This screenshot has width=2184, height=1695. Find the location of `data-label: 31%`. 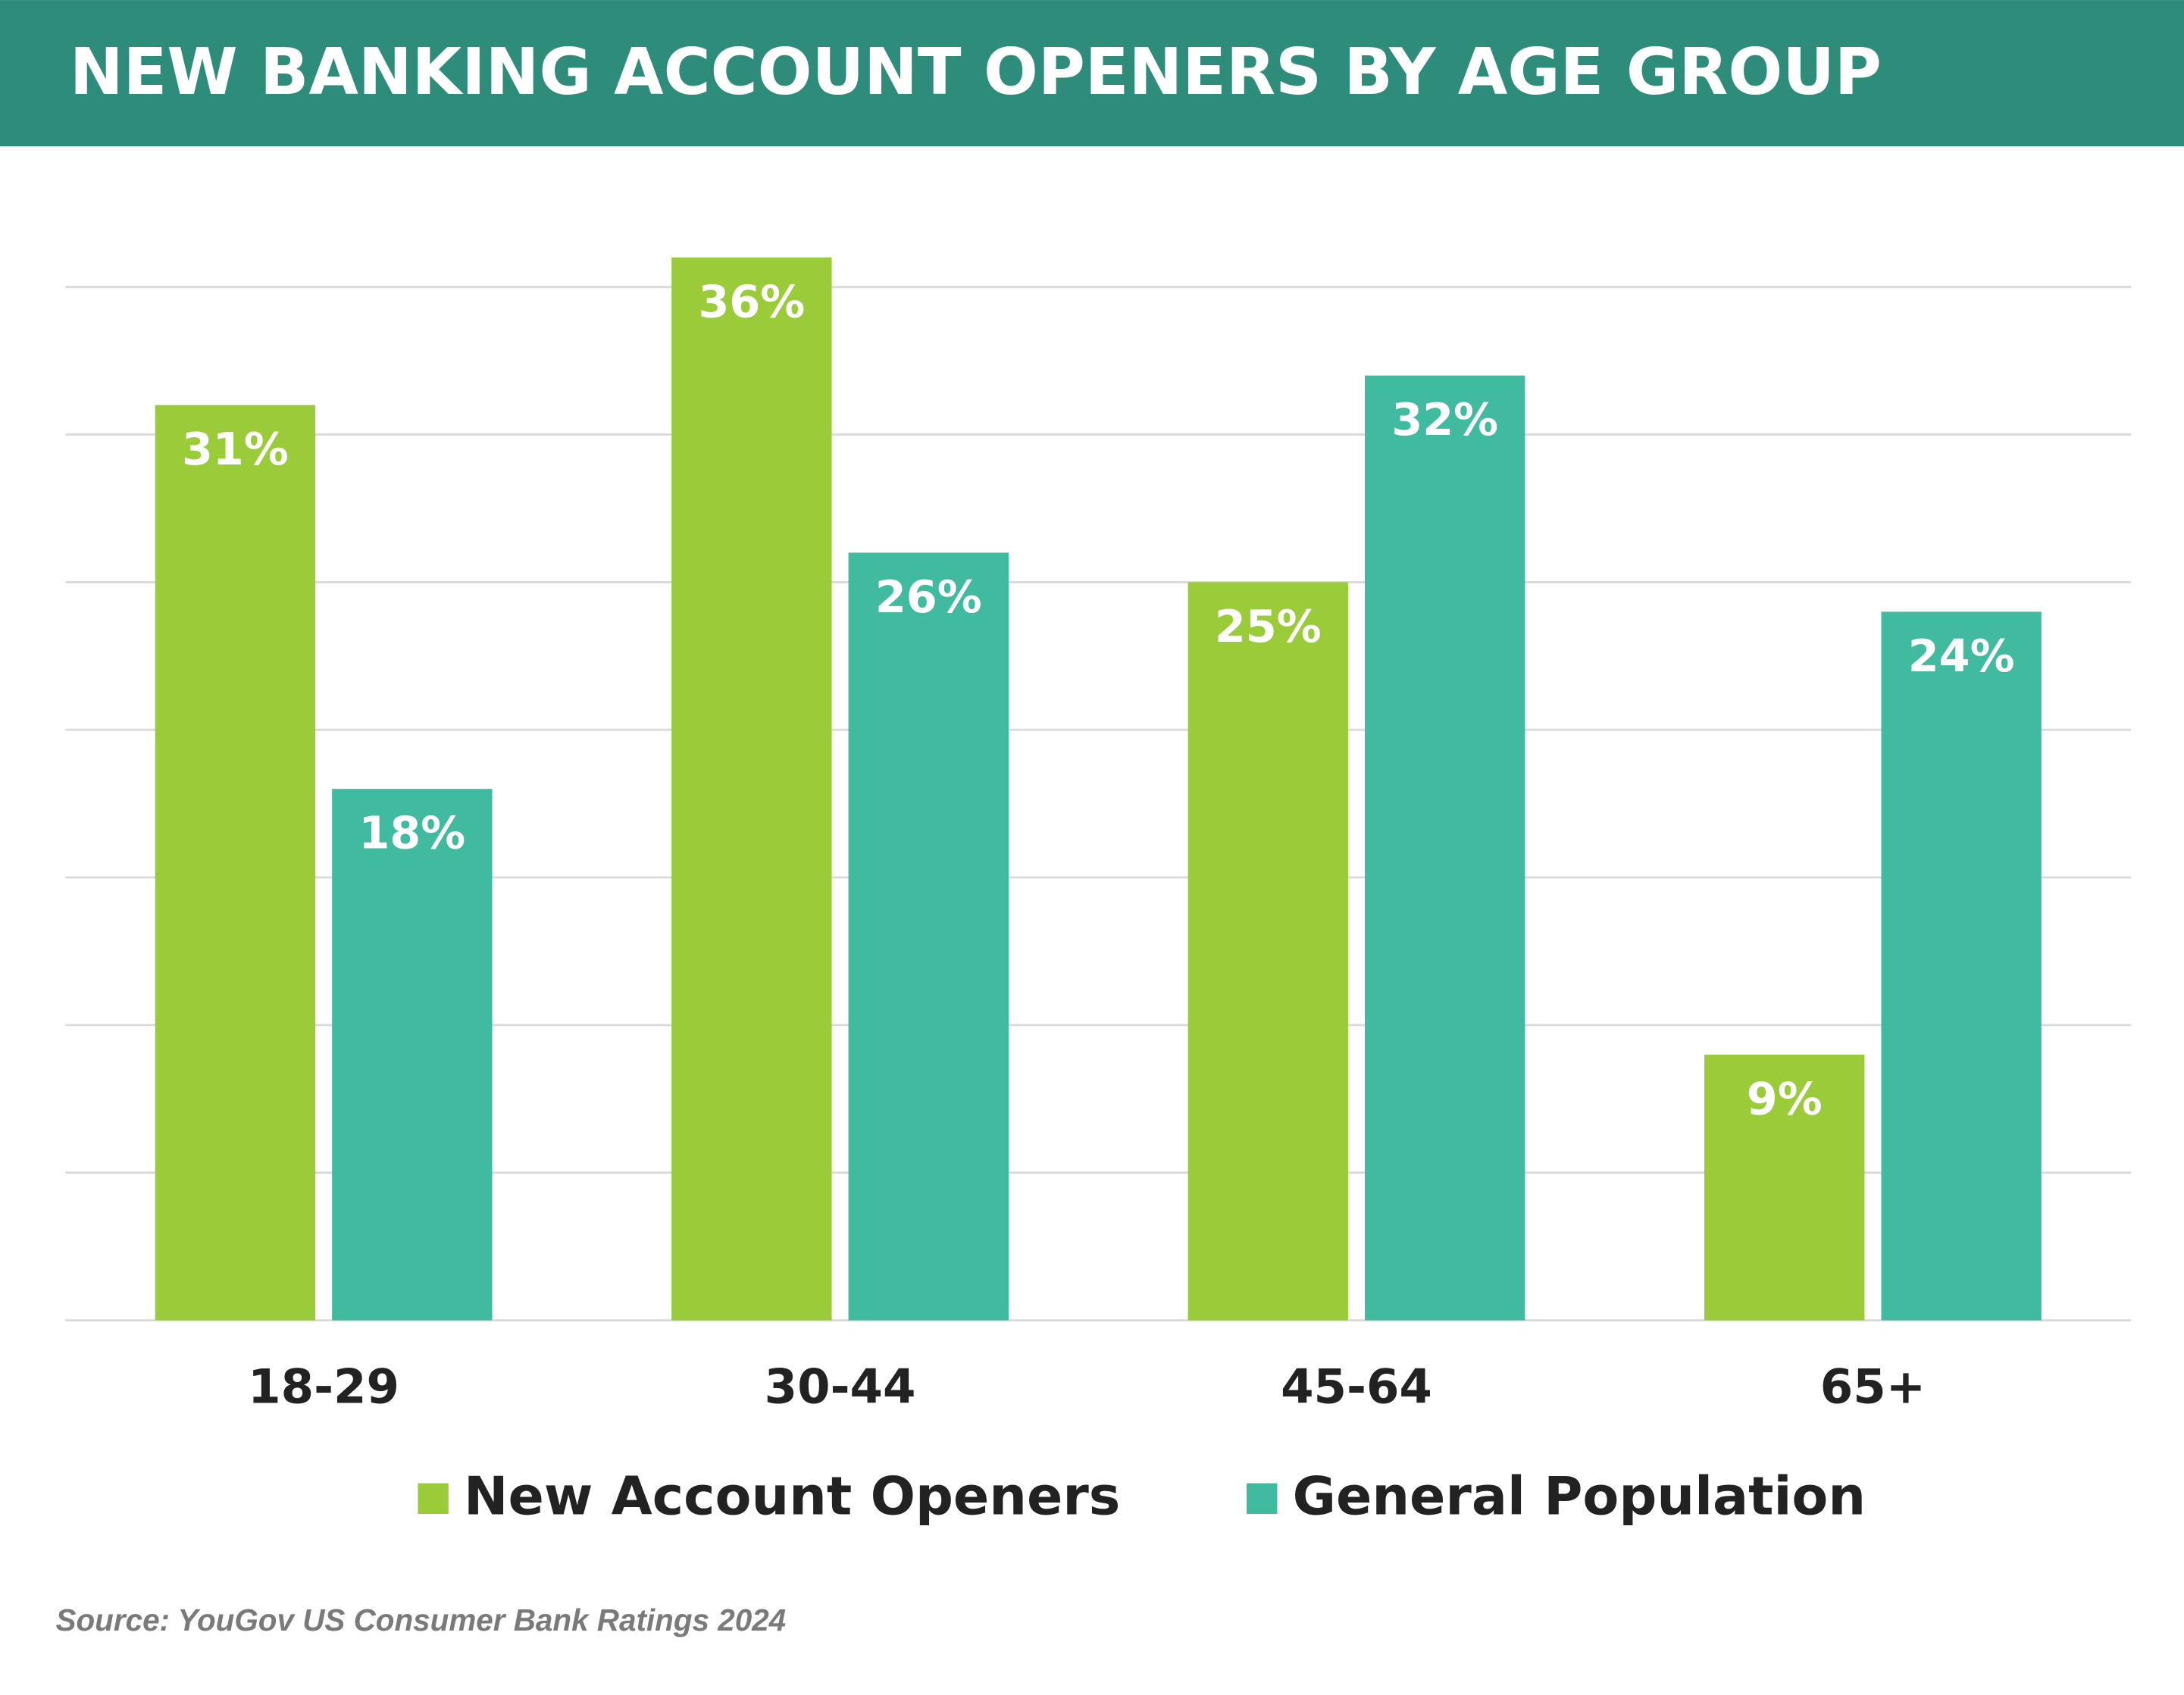

data-label: 31% is located at coordinates (235, 449).